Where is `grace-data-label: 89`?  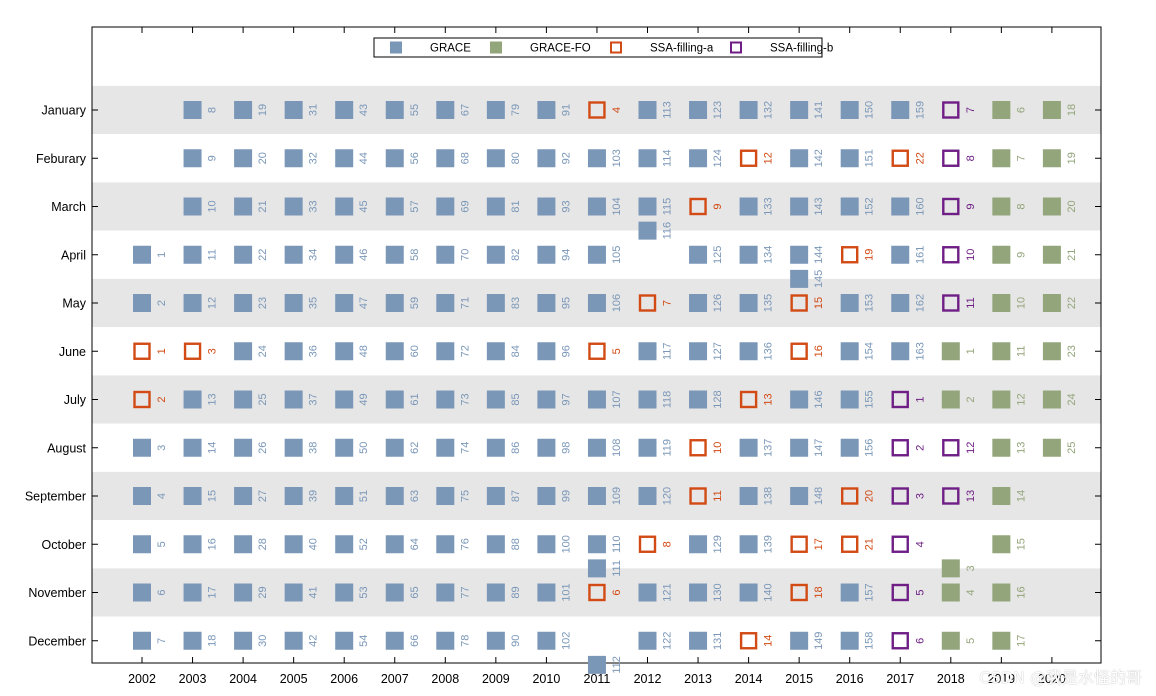
grace-data-label: 89 is located at coordinates (516, 592).